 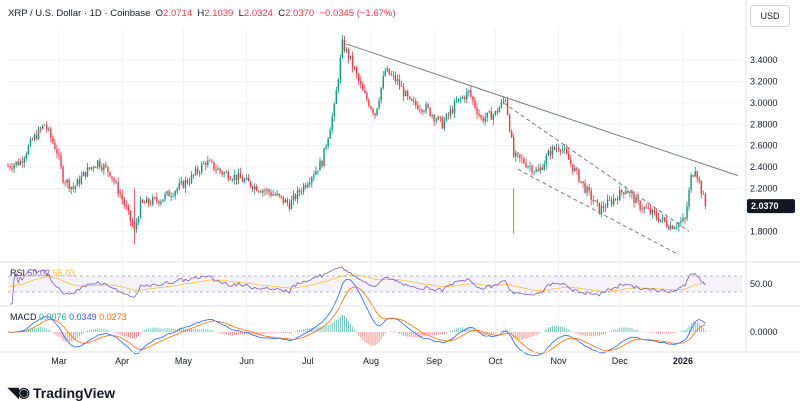 What do you see at coordinates (764, 167) in the screenshot?
I see `price-tick-label: 2.4000` at bounding box center [764, 167].